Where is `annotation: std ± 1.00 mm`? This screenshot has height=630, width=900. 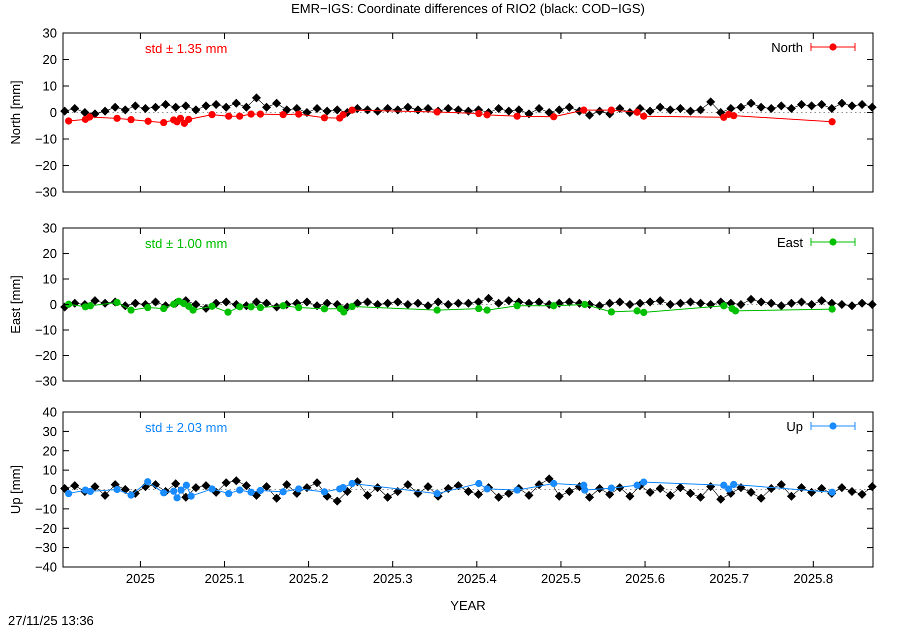
annotation: std ± 1.00 mm is located at coordinates (186, 243).